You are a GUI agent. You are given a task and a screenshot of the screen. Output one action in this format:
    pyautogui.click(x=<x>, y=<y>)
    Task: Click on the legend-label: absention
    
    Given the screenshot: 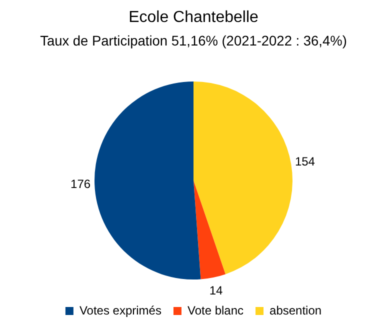 What is the action you would take?
    pyautogui.click(x=296, y=310)
    